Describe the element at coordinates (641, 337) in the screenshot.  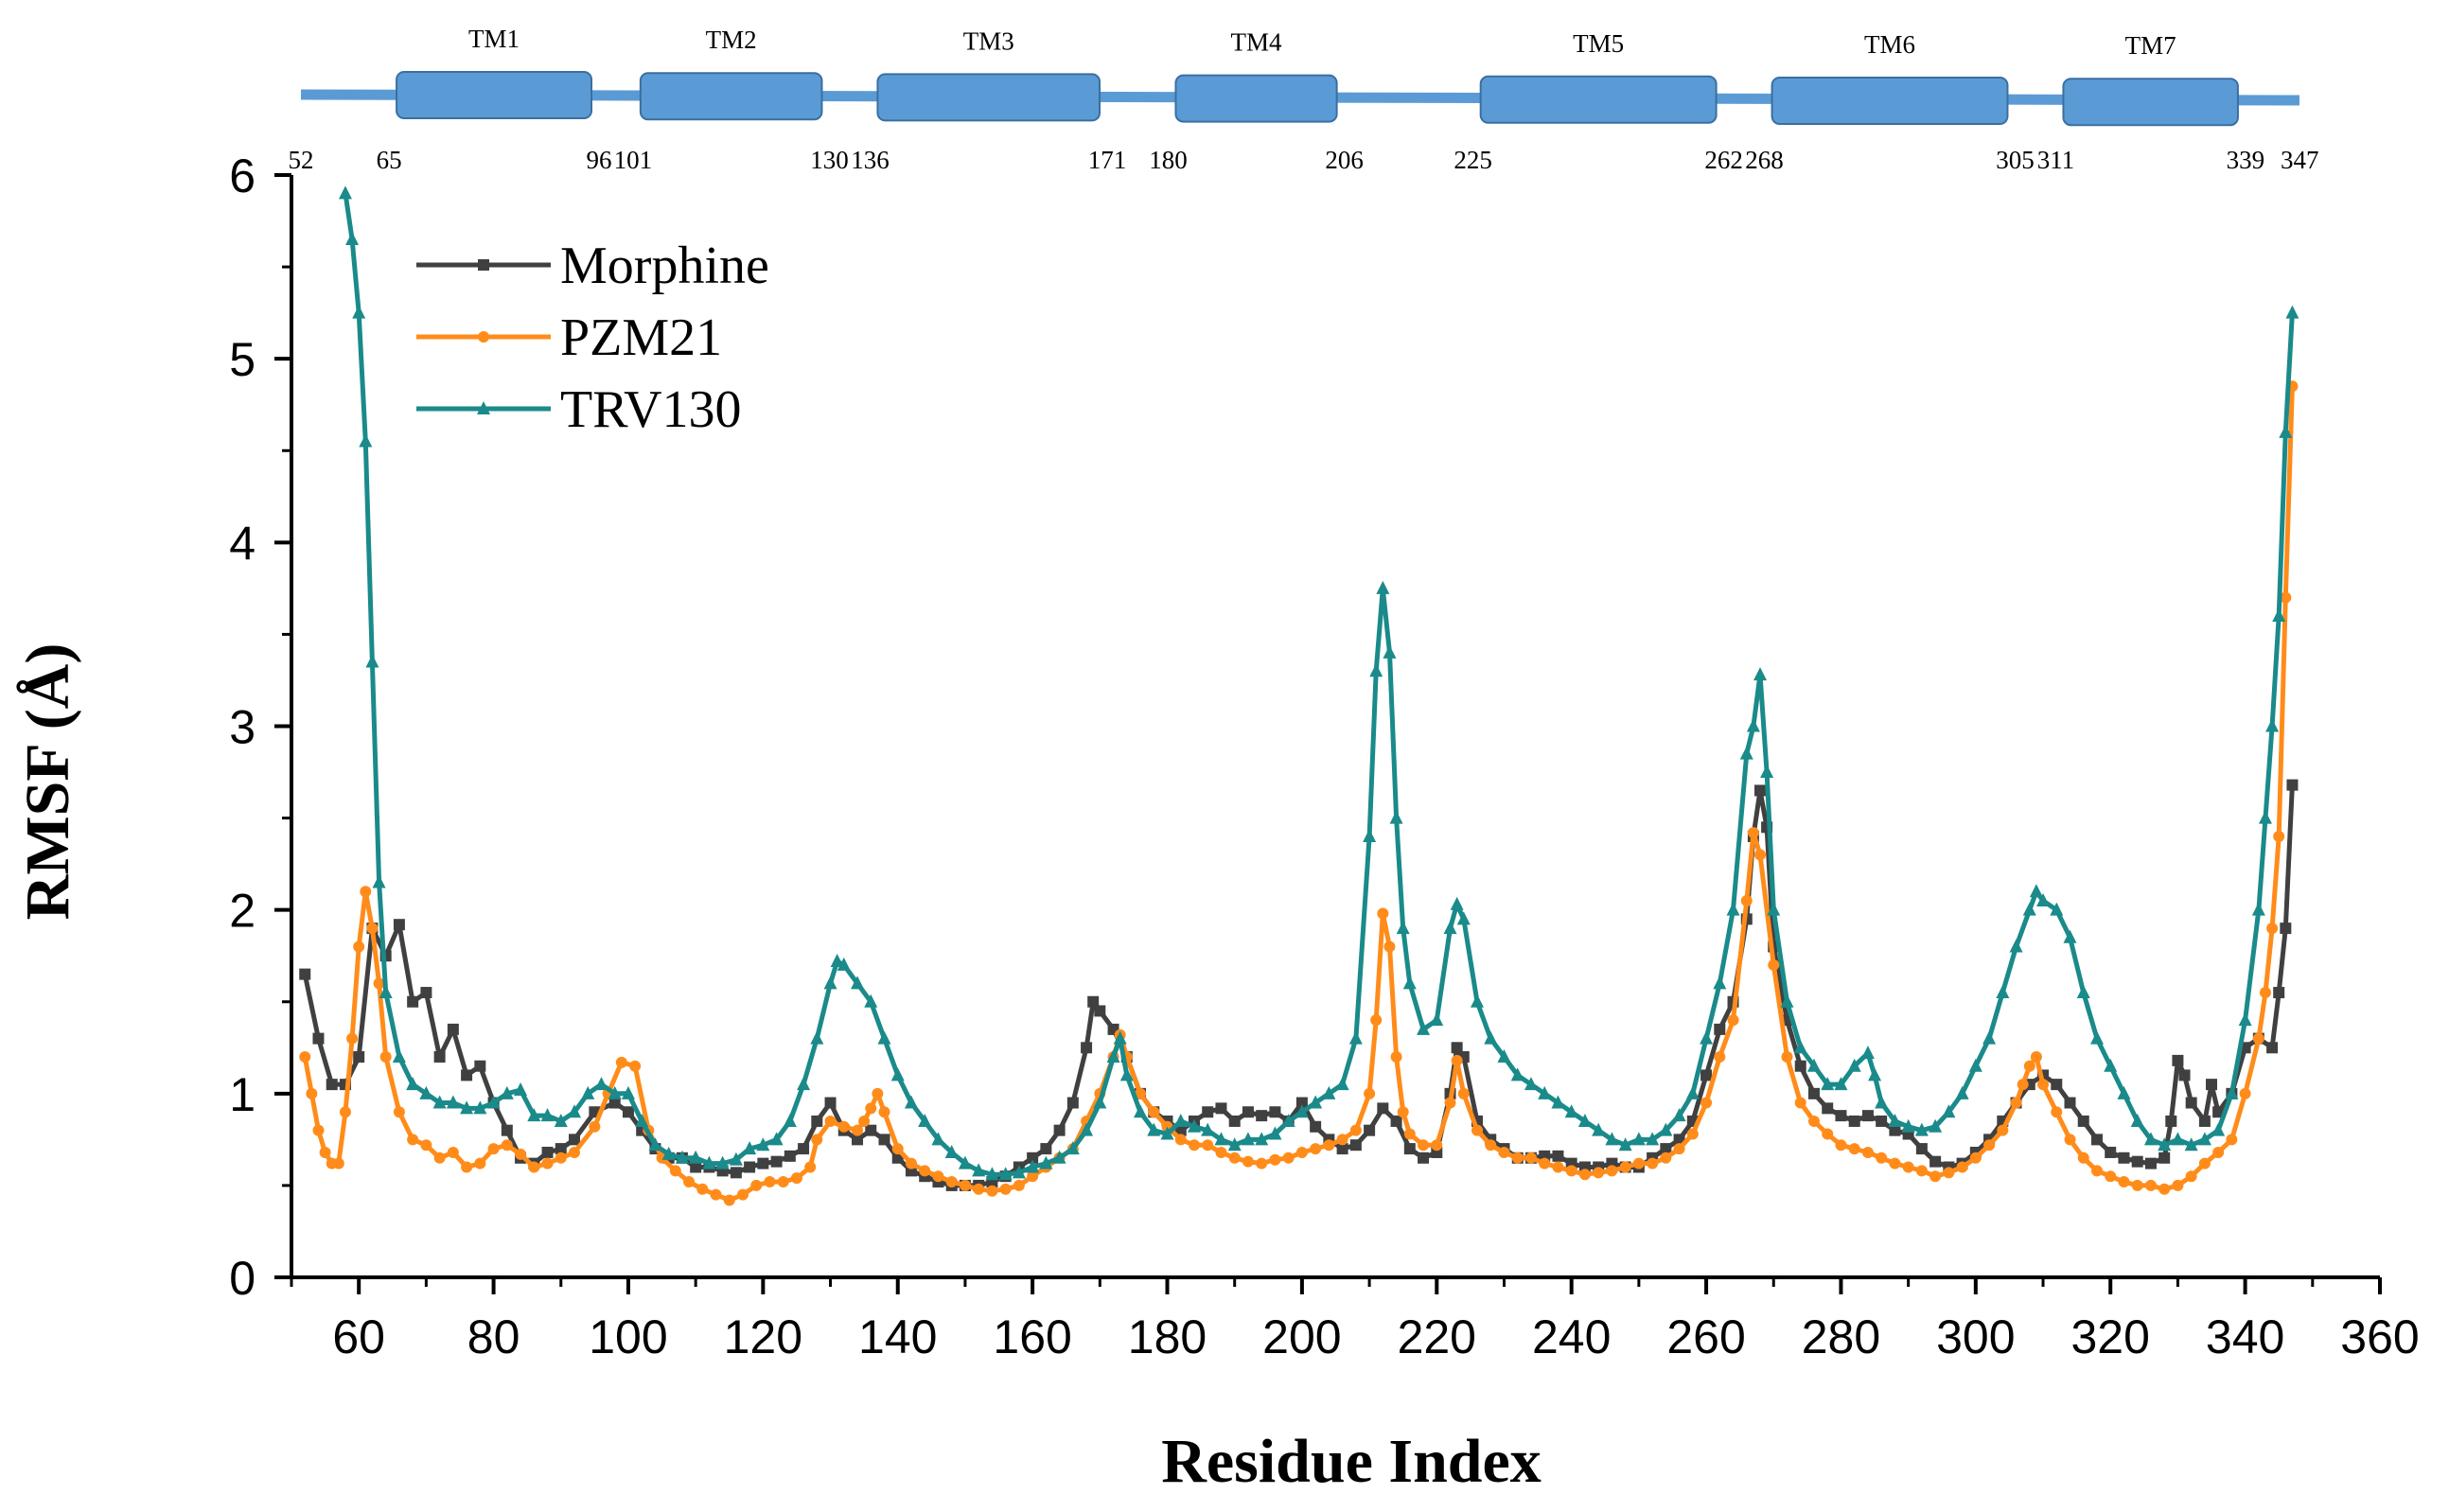
I see `legend-label: PZM21` at that location.